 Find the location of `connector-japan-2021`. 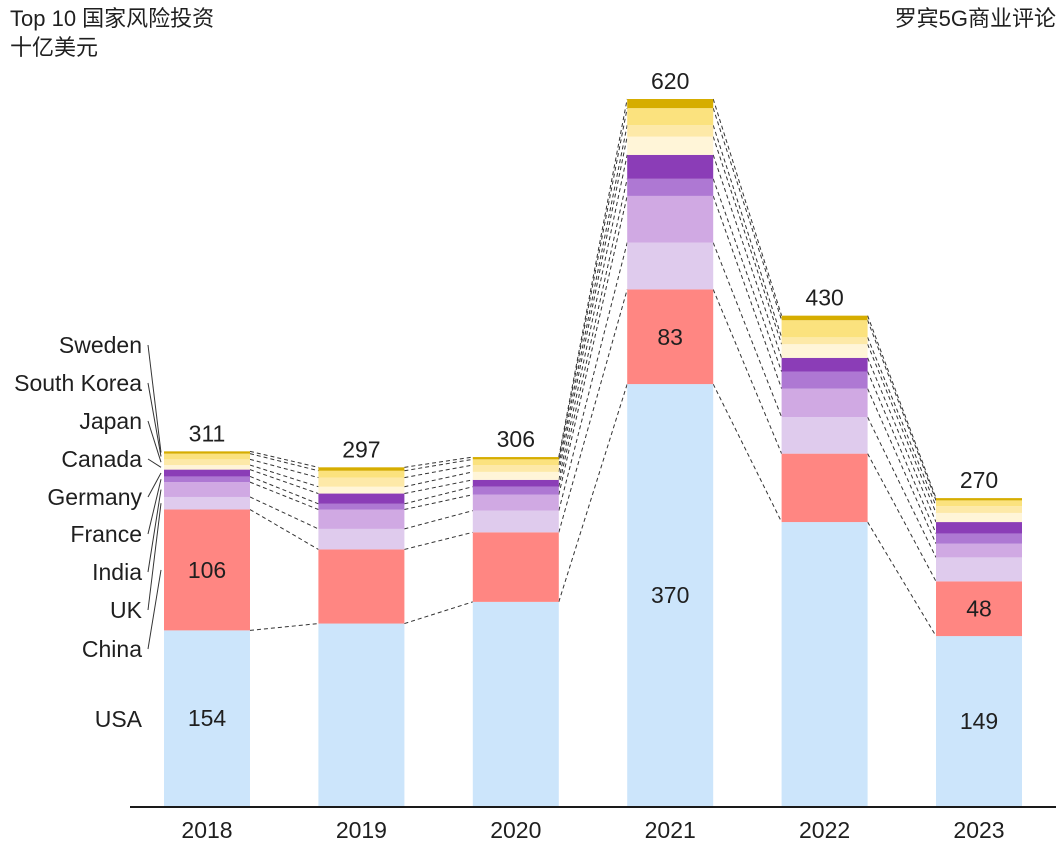

connector-japan-2021 is located at coordinates (747, 231).